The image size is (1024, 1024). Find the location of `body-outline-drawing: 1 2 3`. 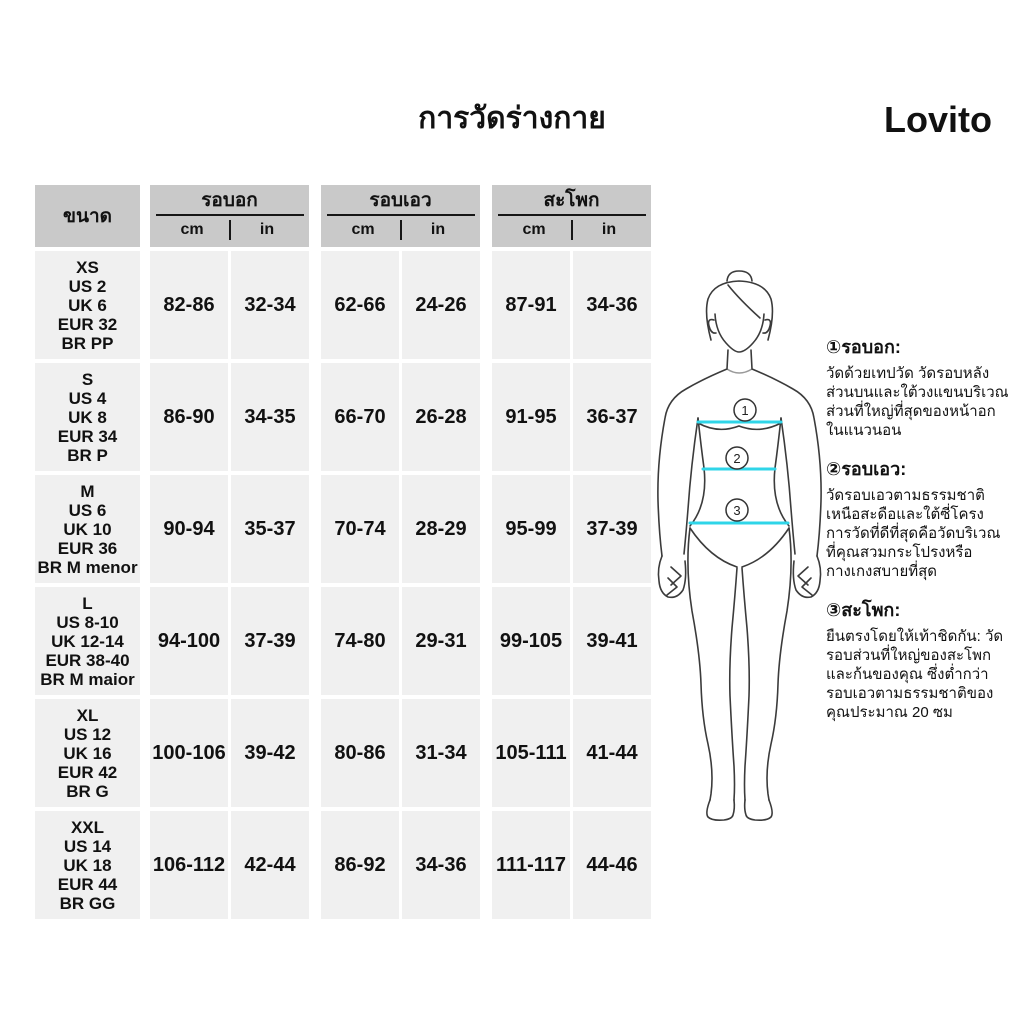

body-outline-drawing: 1 2 3 is located at coordinates (739, 545).